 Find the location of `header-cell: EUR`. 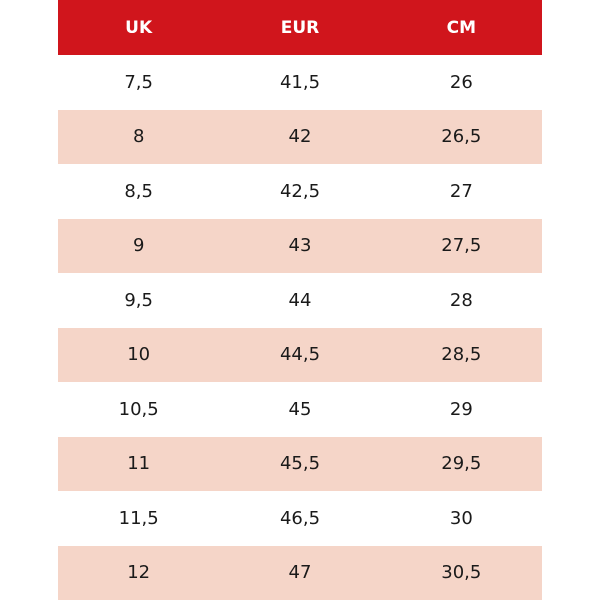

header-cell: EUR is located at coordinates (300, 27).